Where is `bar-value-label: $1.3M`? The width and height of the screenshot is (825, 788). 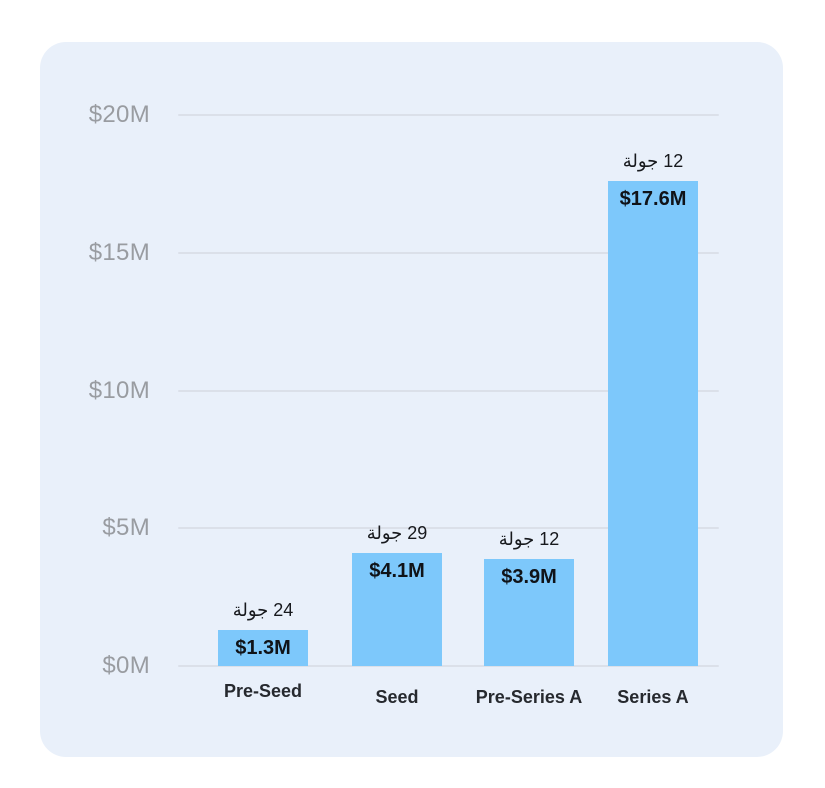 bar-value-label: $1.3M is located at coordinates (263, 648).